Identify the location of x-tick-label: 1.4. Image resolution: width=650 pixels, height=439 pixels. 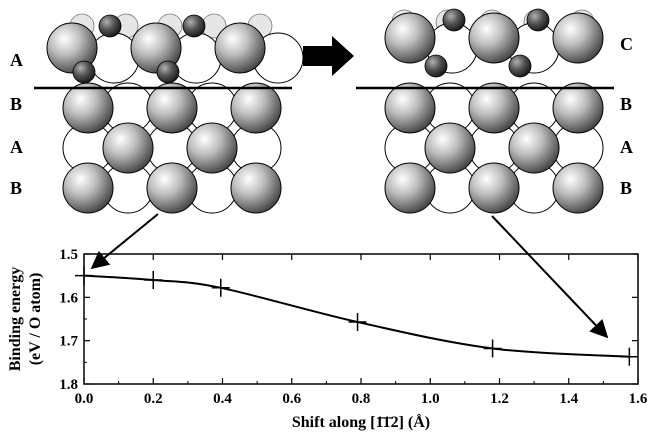
(568, 399).